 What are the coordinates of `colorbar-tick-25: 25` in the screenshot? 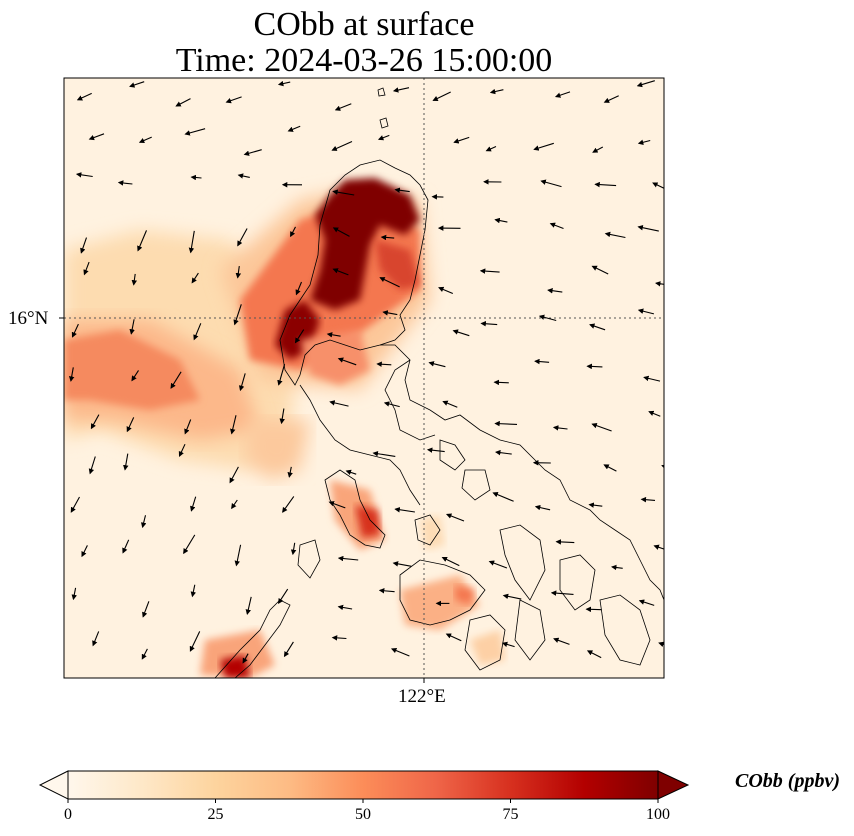 It's located at (215, 814).